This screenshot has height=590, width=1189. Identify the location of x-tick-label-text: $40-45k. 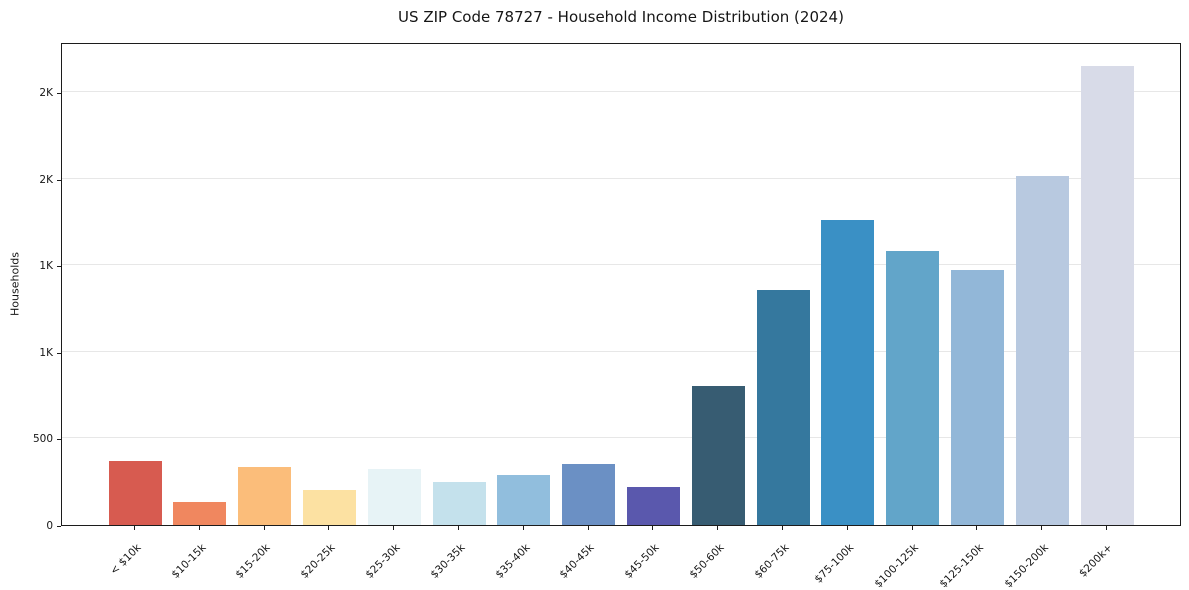
(577, 561).